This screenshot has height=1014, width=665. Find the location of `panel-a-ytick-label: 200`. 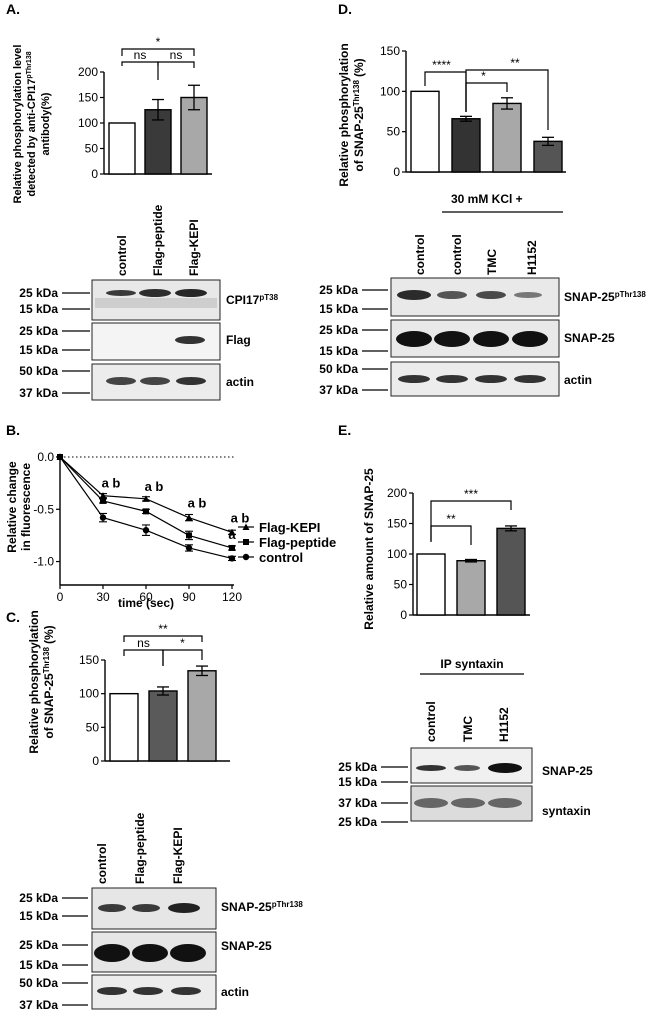

panel-a-ytick-label: 200 is located at coordinates (88, 72).